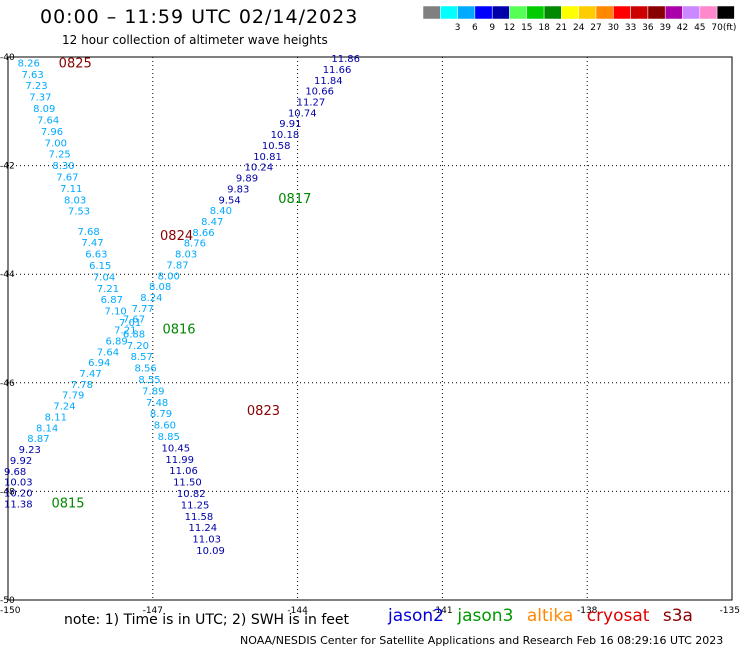  What do you see at coordinates (544, 28) in the screenshot?
I see `color-scale-label: 18` at bounding box center [544, 28].